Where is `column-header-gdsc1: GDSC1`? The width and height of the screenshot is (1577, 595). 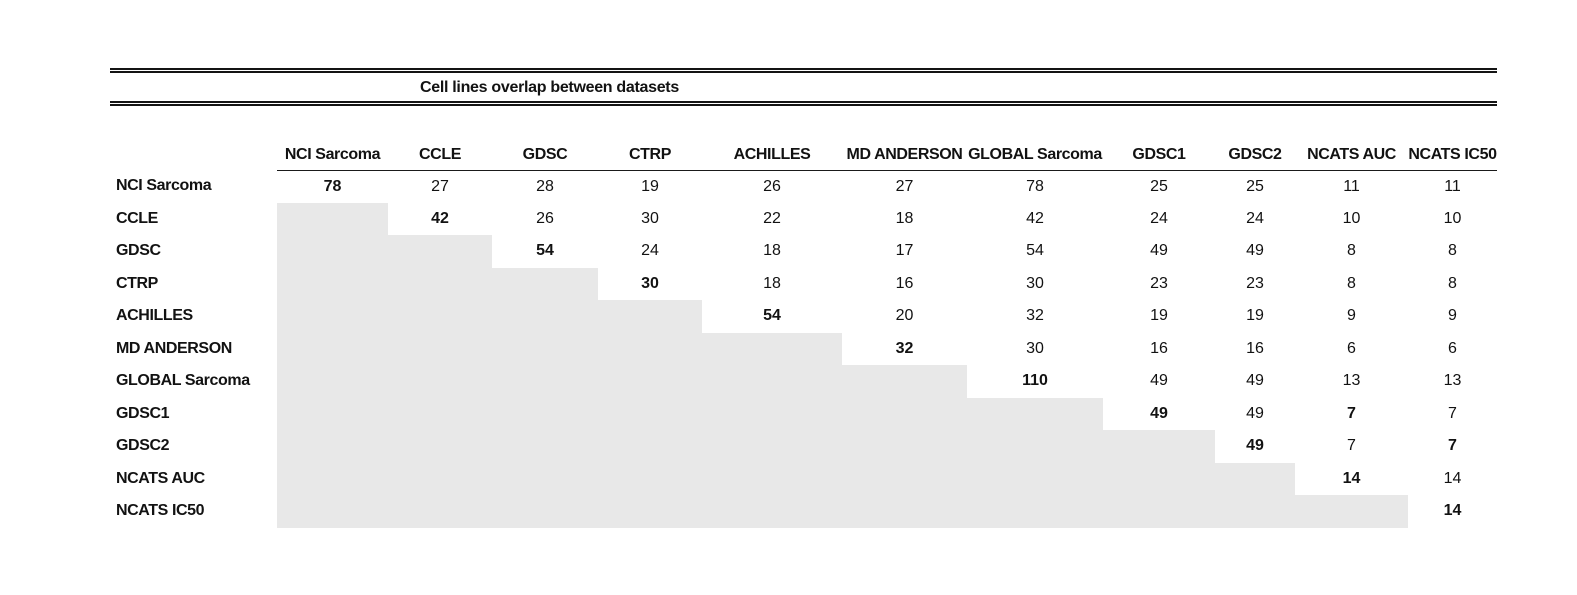
column-header-gdsc1: GDSC1 is located at coordinates (1159, 155).